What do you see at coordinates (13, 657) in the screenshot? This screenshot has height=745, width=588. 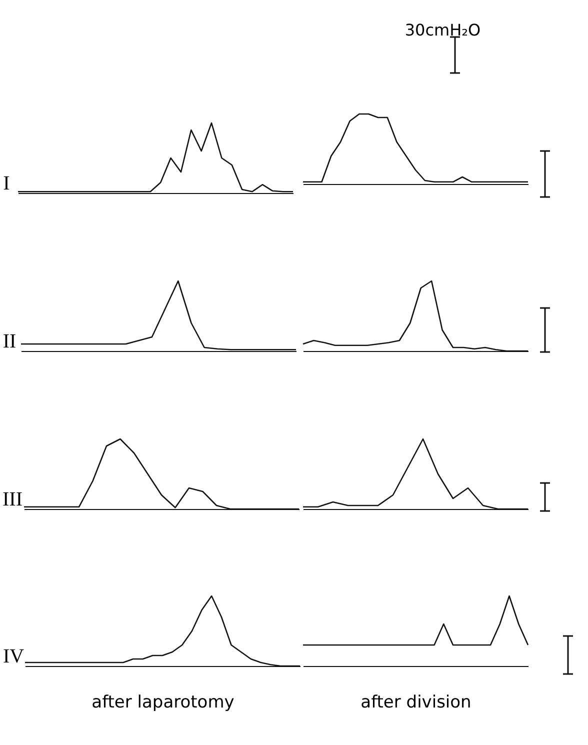 I see `y-axis-title: IV` at bounding box center [13, 657].